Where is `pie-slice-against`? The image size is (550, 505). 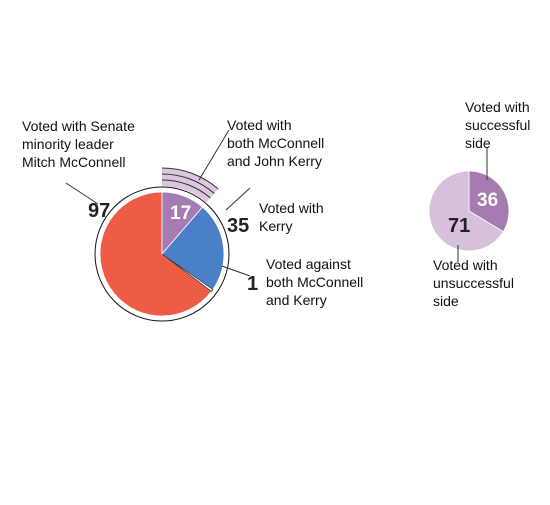
pie-slice-against is located at coordinates (187, 273).